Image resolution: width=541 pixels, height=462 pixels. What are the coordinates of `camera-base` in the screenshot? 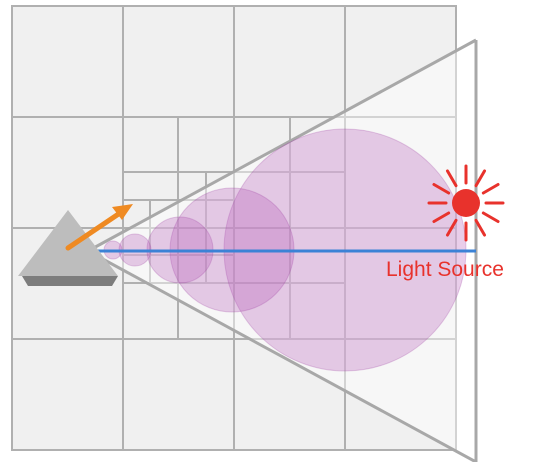 It's located at (70, 281).